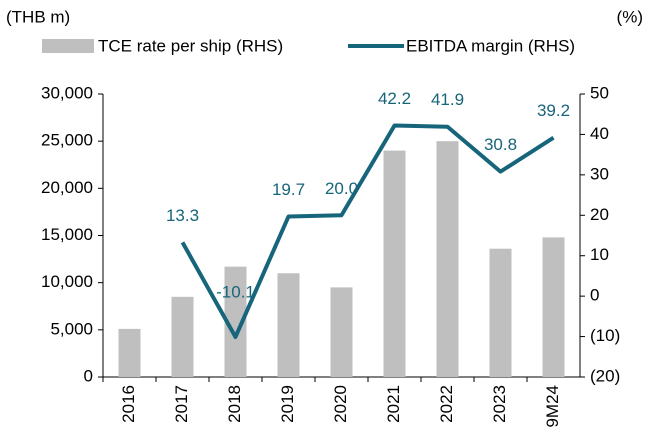 This screenshot has height=446, width=649. Describe the element at coordinates (500, 144) in the screenshot. I see `data-label: 30.8` at that location.